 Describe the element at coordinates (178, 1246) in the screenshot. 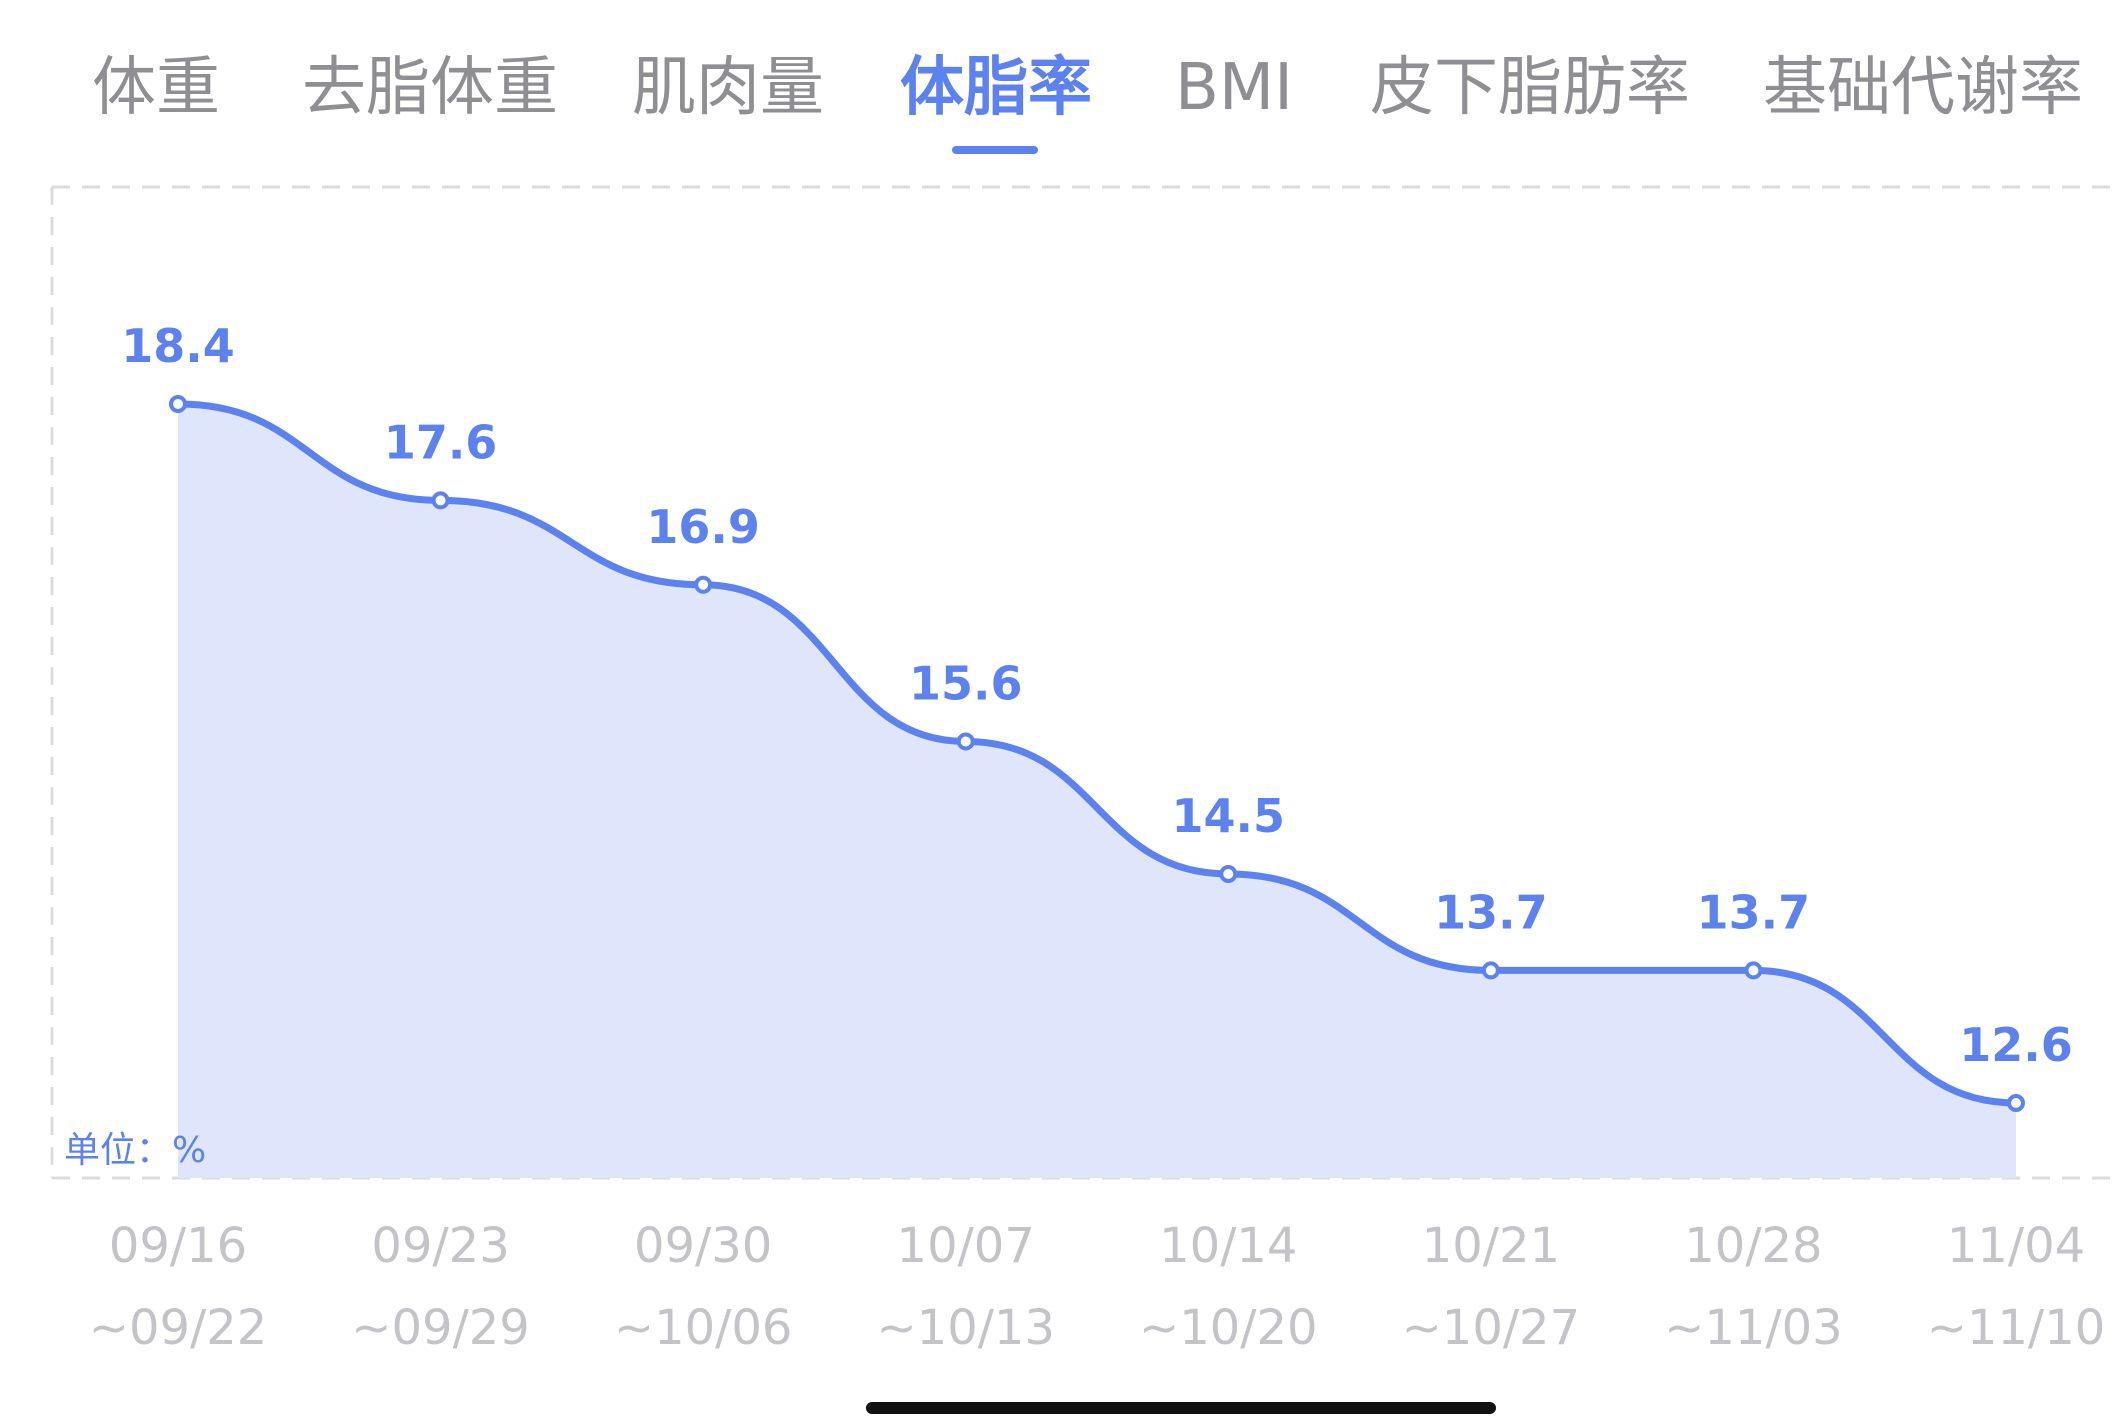

I see `x-tick-label-start: 09/16` at that location.